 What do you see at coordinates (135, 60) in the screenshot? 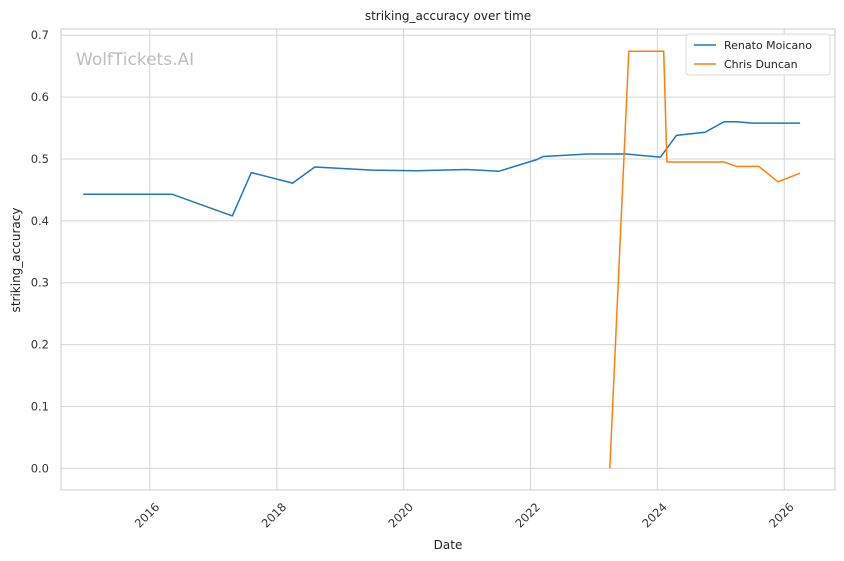
I see `watermark-text: WolfTickets.AI` at bounding box center [135, 60].